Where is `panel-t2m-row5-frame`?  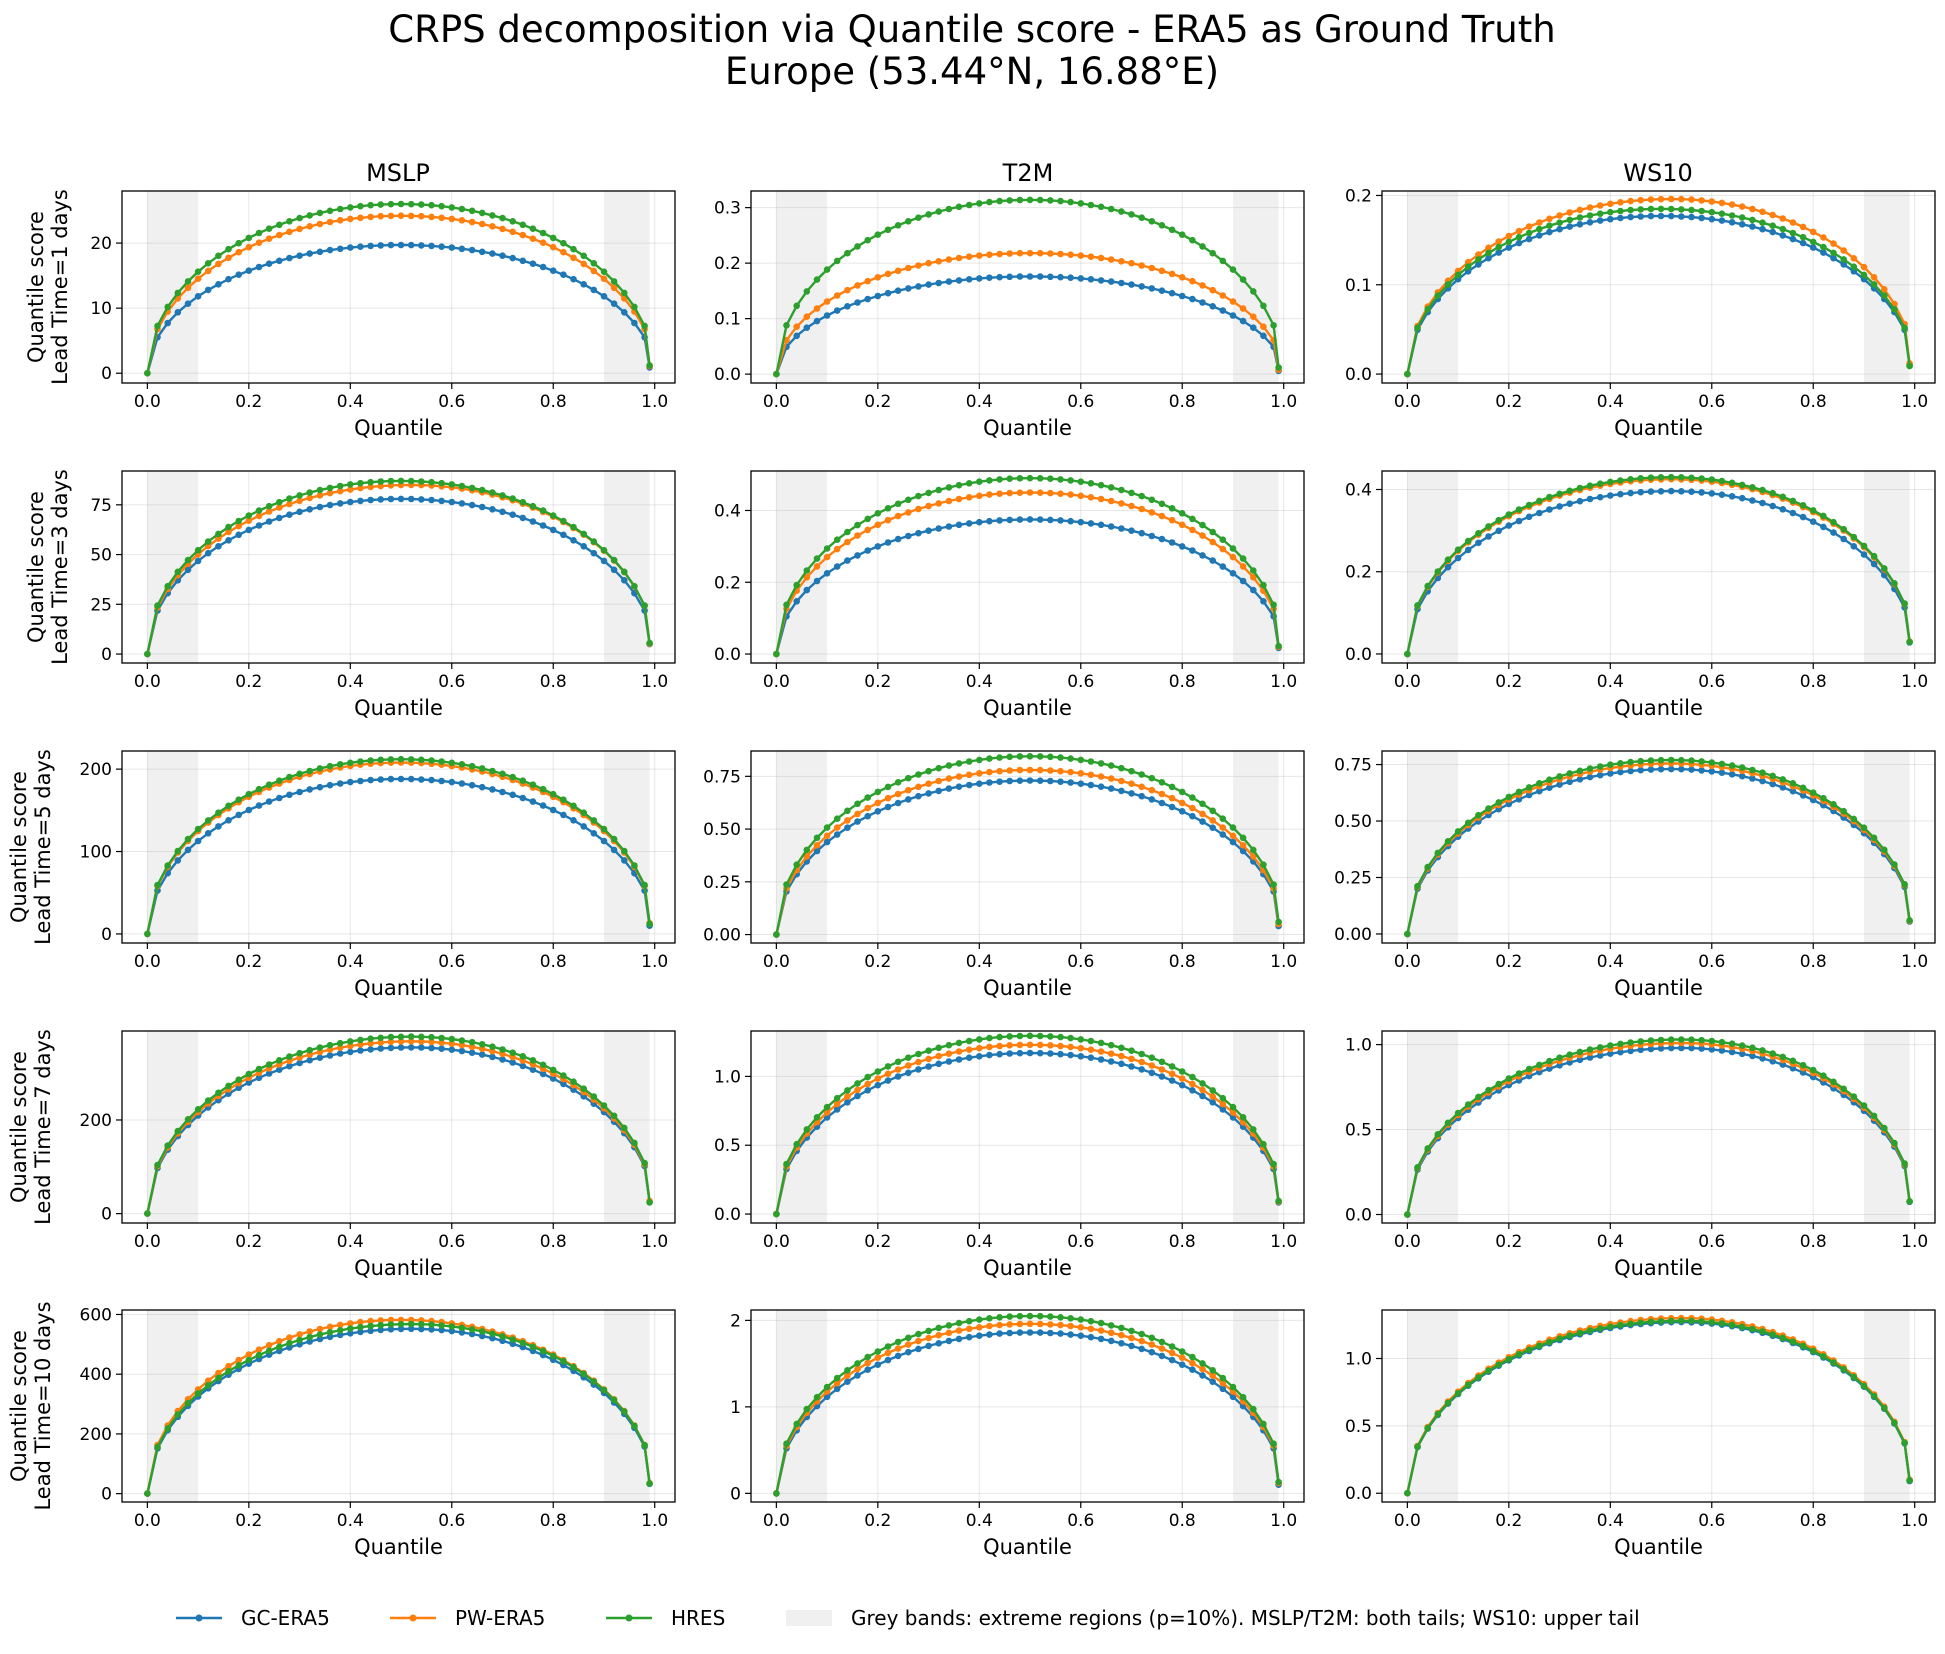 panel-t2m-row5-frame is located at coordinates (1027, 1406).